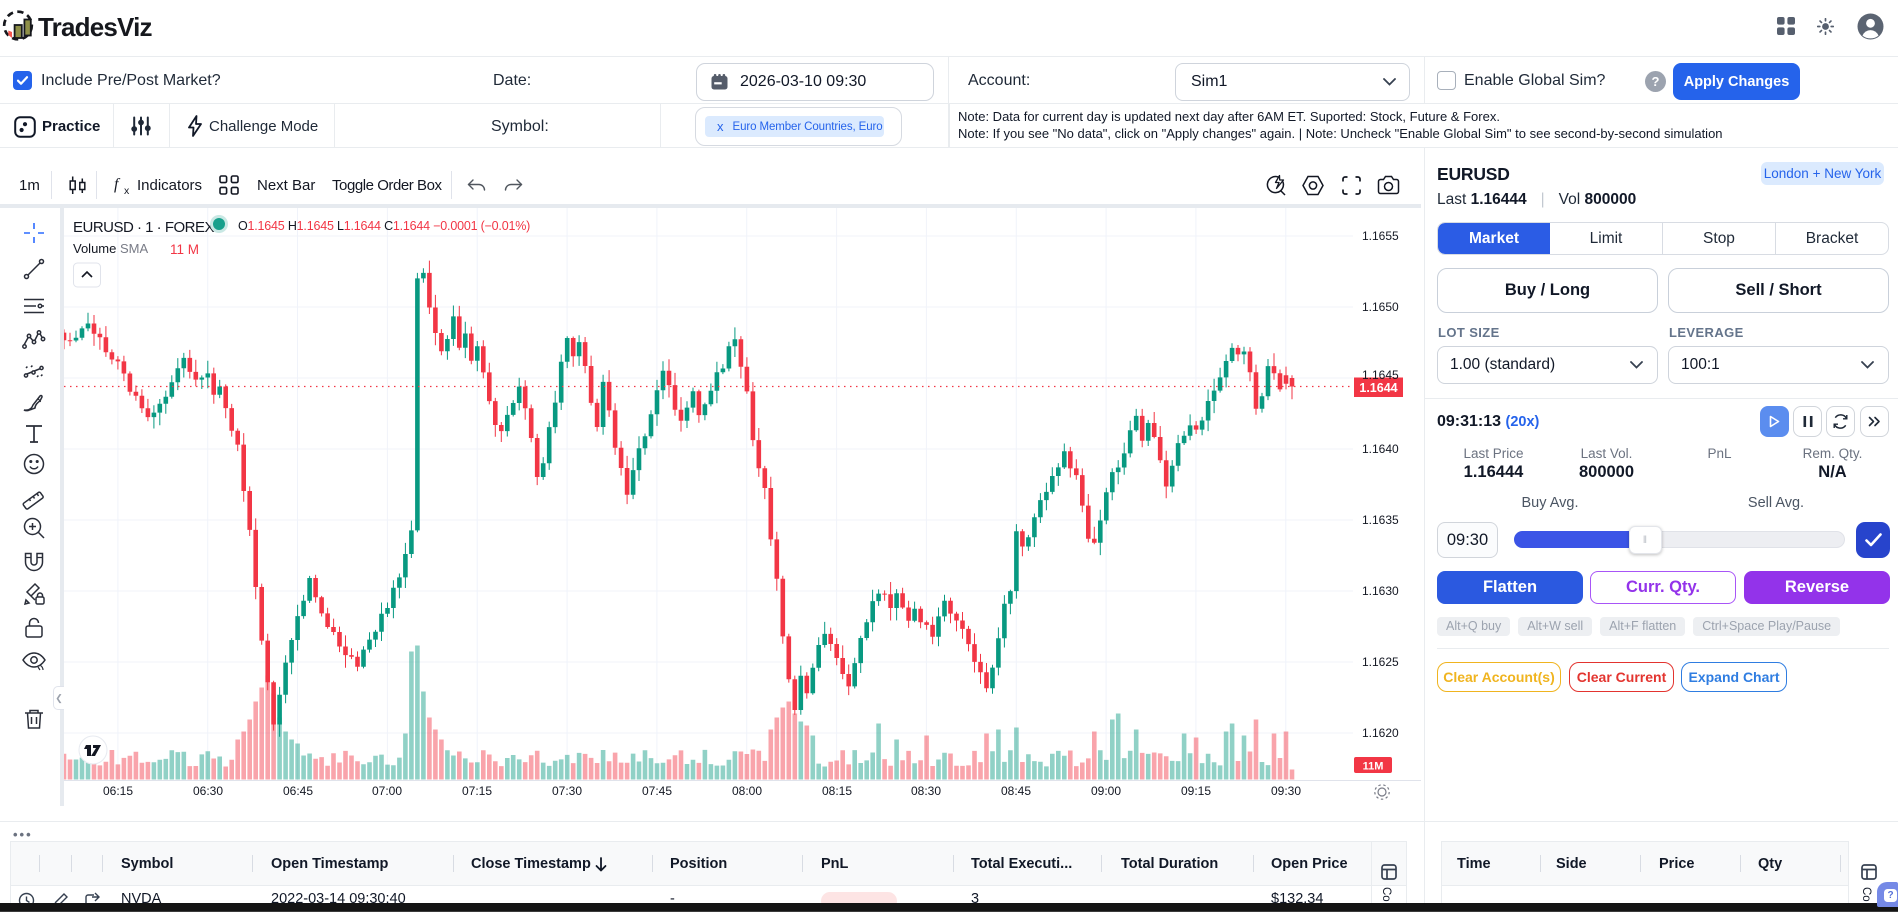 Image resolution: width=1898 pixels, height=912 pixels. What do you see at coordinates (926, 791) in the screenshot?
I see `svg-text: 08:30` at bounding box center [926, 791].